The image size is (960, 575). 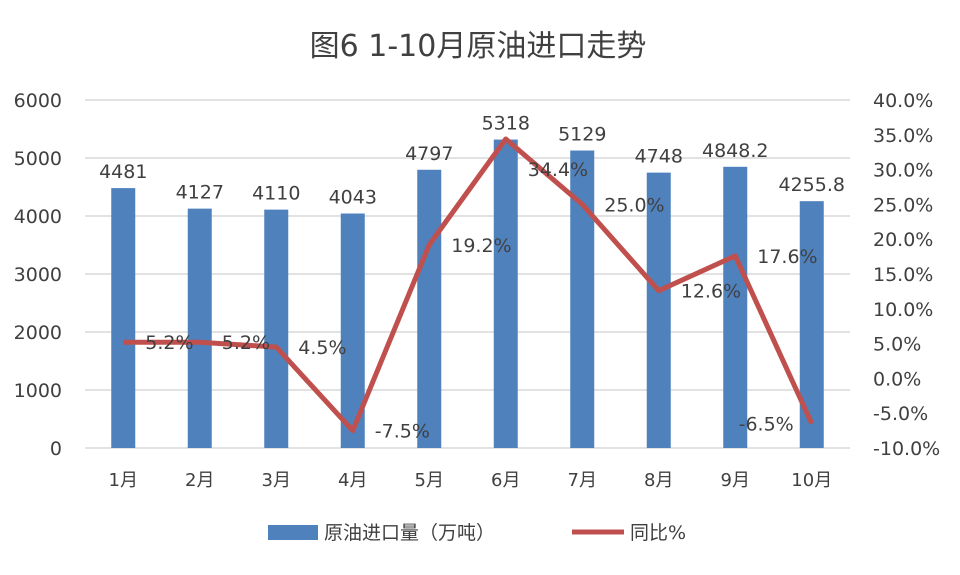 I want to click on right-tick-label: 5.0%, so click(x=897, y=345).